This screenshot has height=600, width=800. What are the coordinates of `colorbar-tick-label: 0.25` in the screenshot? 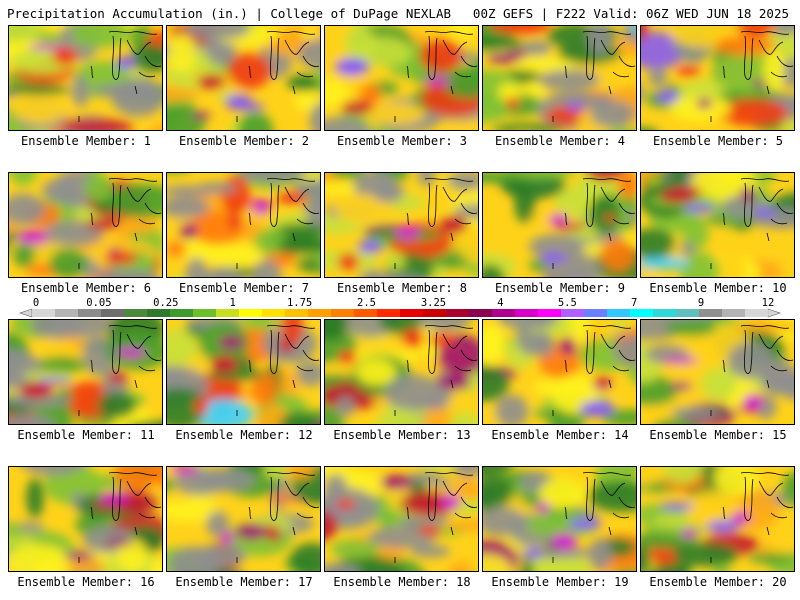 It's located at (165, 303).